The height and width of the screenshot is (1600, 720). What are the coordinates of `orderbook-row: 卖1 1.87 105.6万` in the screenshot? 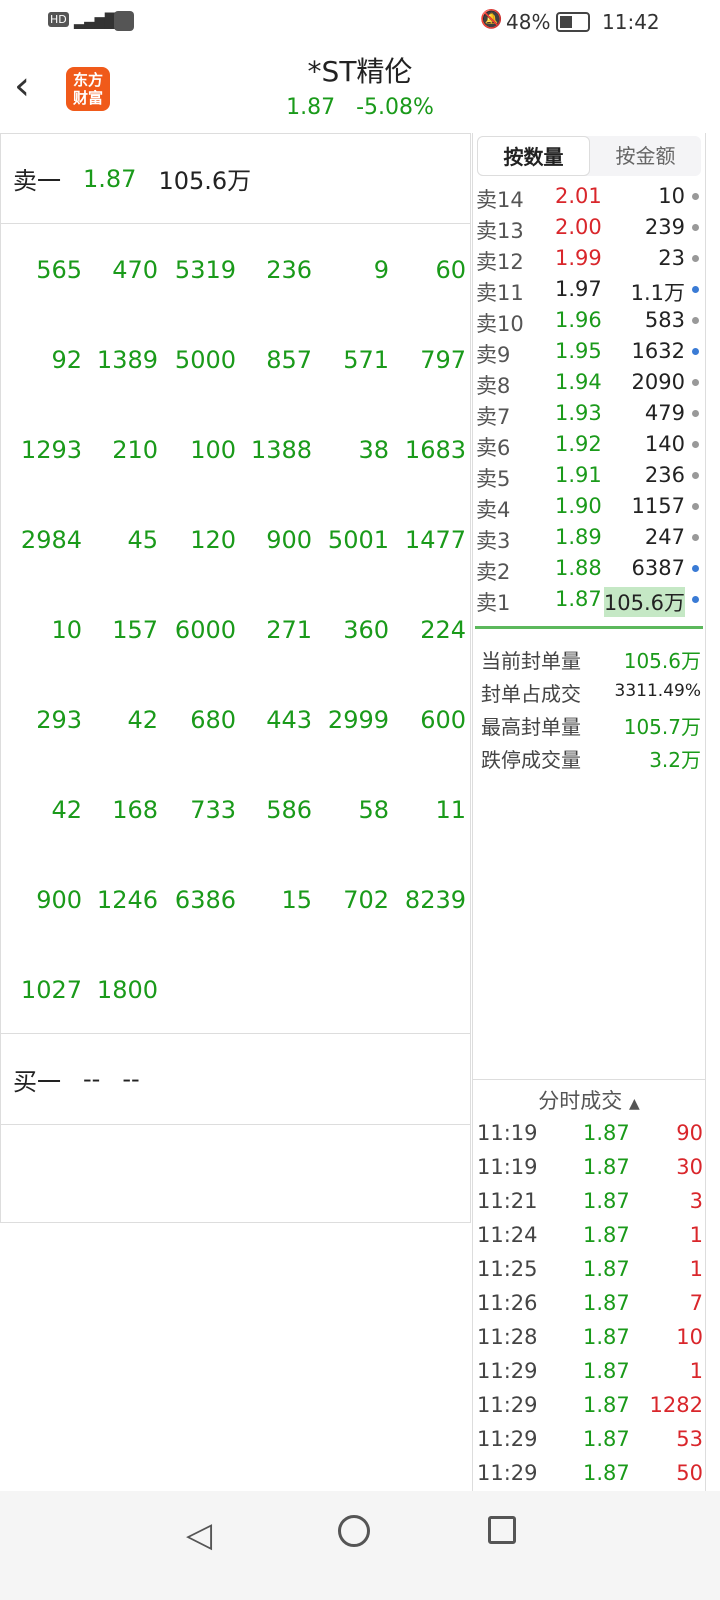 It's located at (589, 600).